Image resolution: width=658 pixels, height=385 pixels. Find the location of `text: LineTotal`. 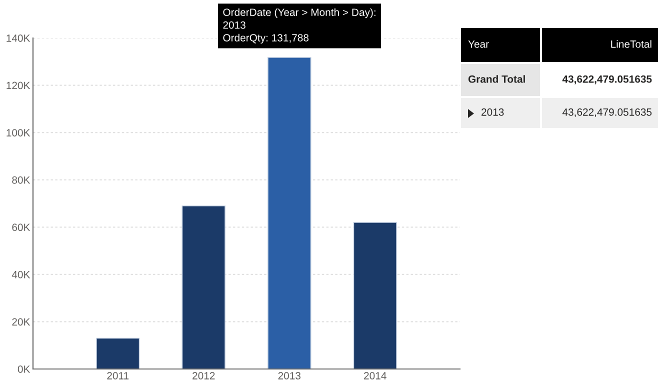

text: LineTotal is located at coordinates (631, 44).